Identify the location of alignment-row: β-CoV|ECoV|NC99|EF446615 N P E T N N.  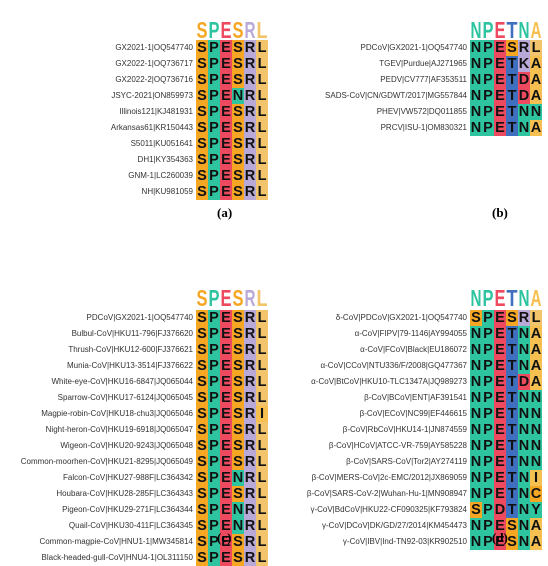
(408, 414).